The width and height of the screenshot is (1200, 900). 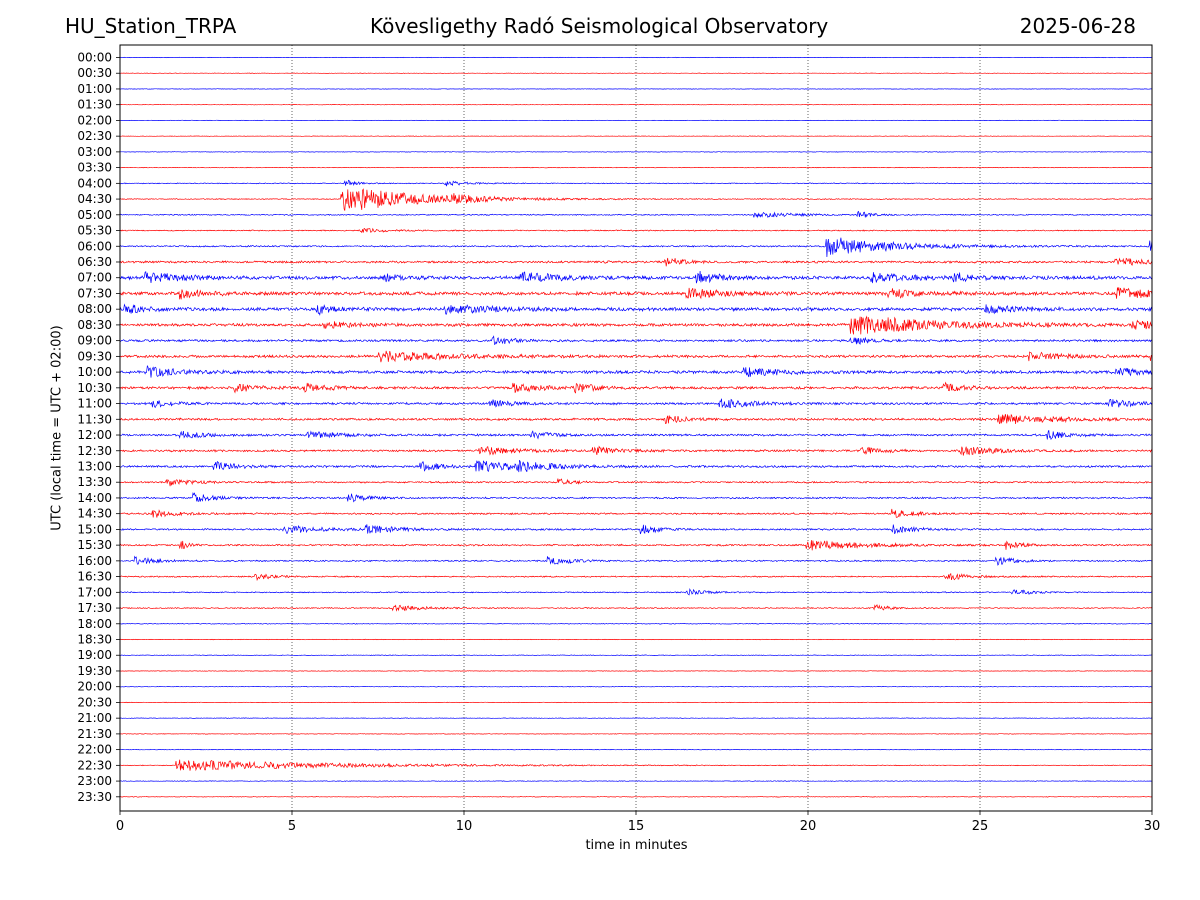 I want to click on y-tick-label: 20:00, so click(x=94, y=687).